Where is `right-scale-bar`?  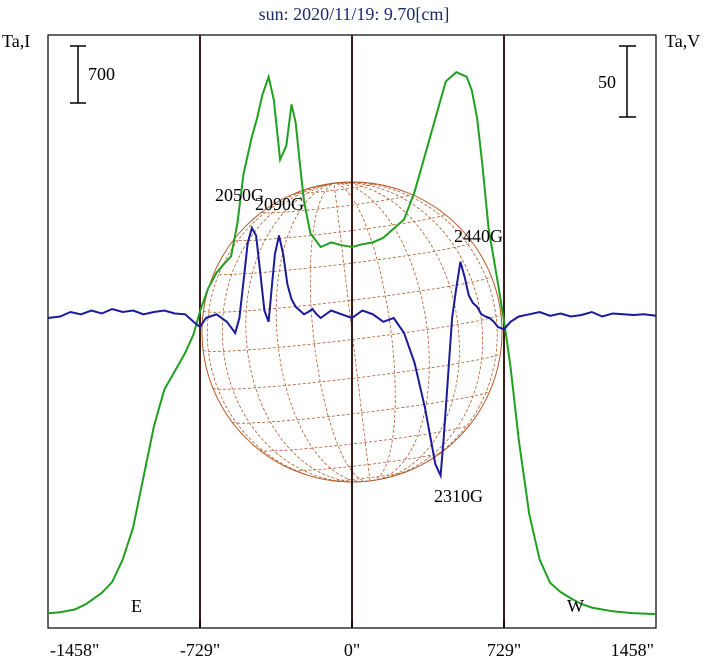 right-scale-bar is located at coordinates (627, 81).